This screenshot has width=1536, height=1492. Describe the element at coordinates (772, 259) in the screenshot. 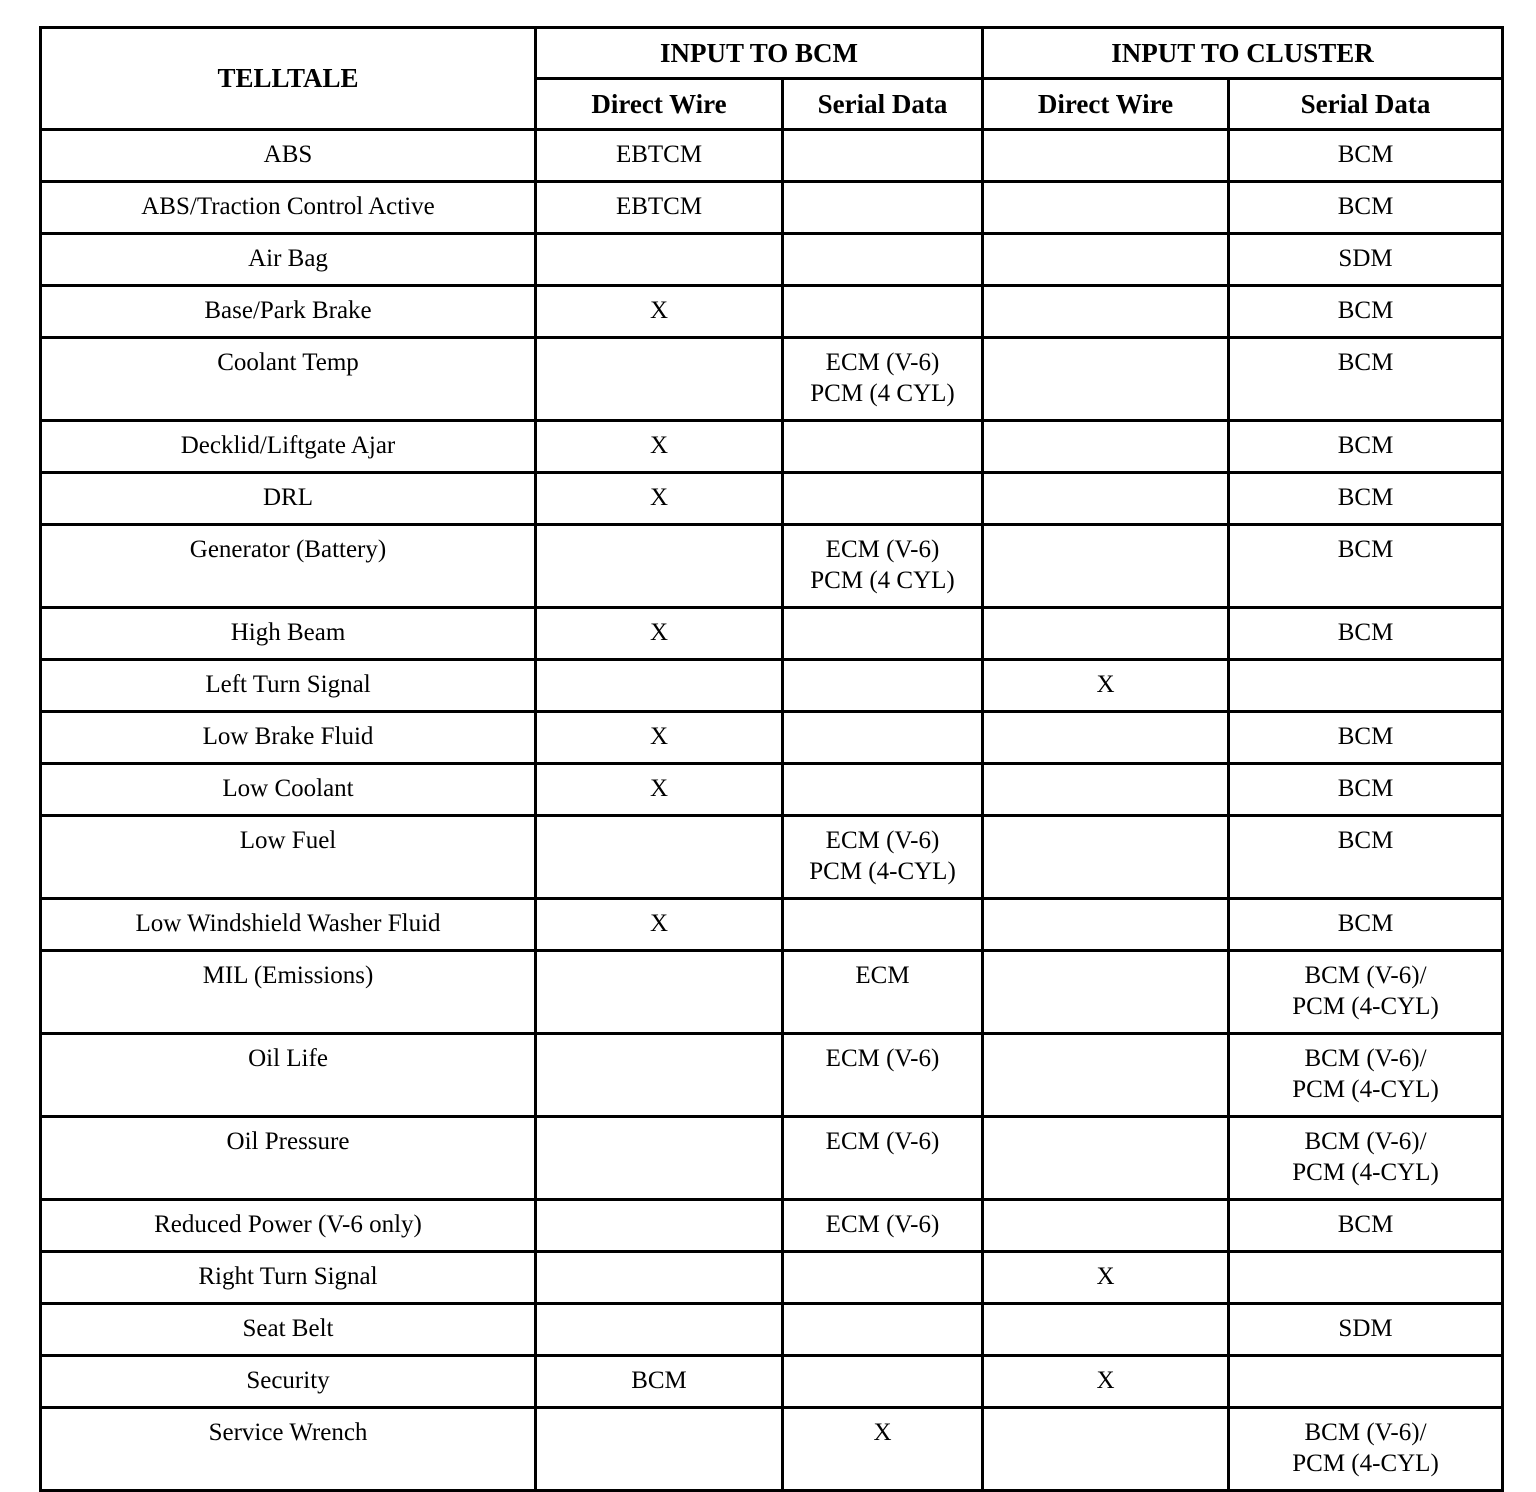

I see `table-row: Air Bag SDM` at that location.